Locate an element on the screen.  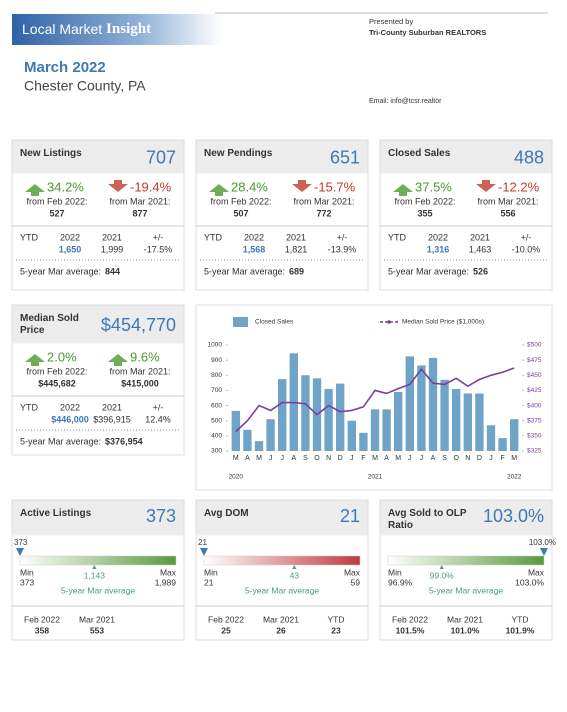
x-tick-label: N is located at coordinates (328, 458).